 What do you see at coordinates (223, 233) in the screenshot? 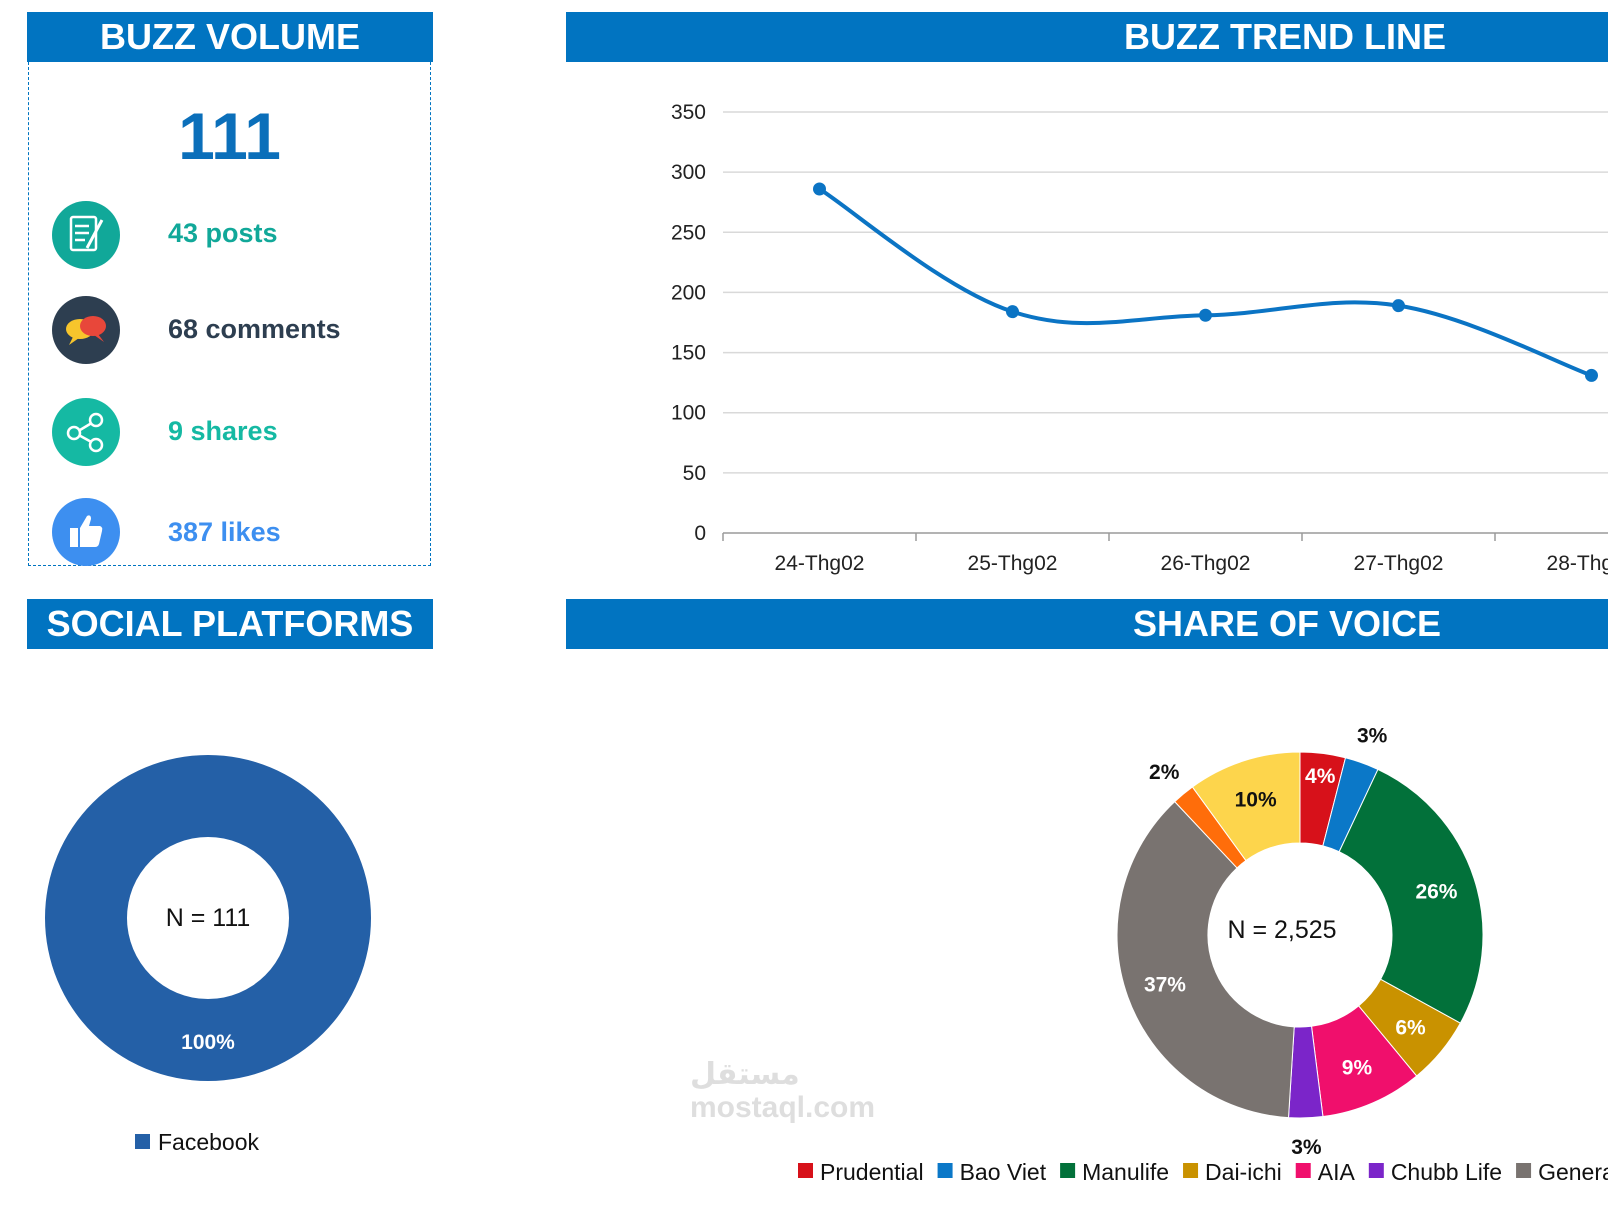
I see `posts-stat: 43 posts` at bounding box center [223, 233].